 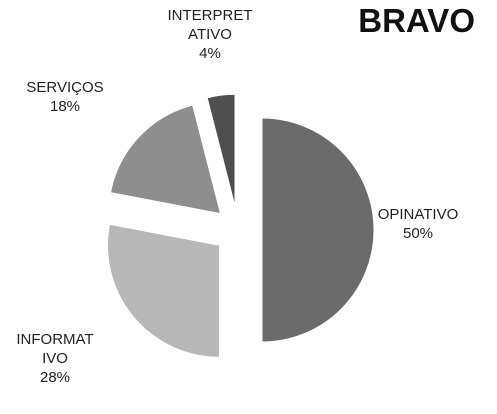 What do you see at coordinates (210, 53) in the screenshot?
I see `slice-value-label: 4%` at bounding box center [210, 53].